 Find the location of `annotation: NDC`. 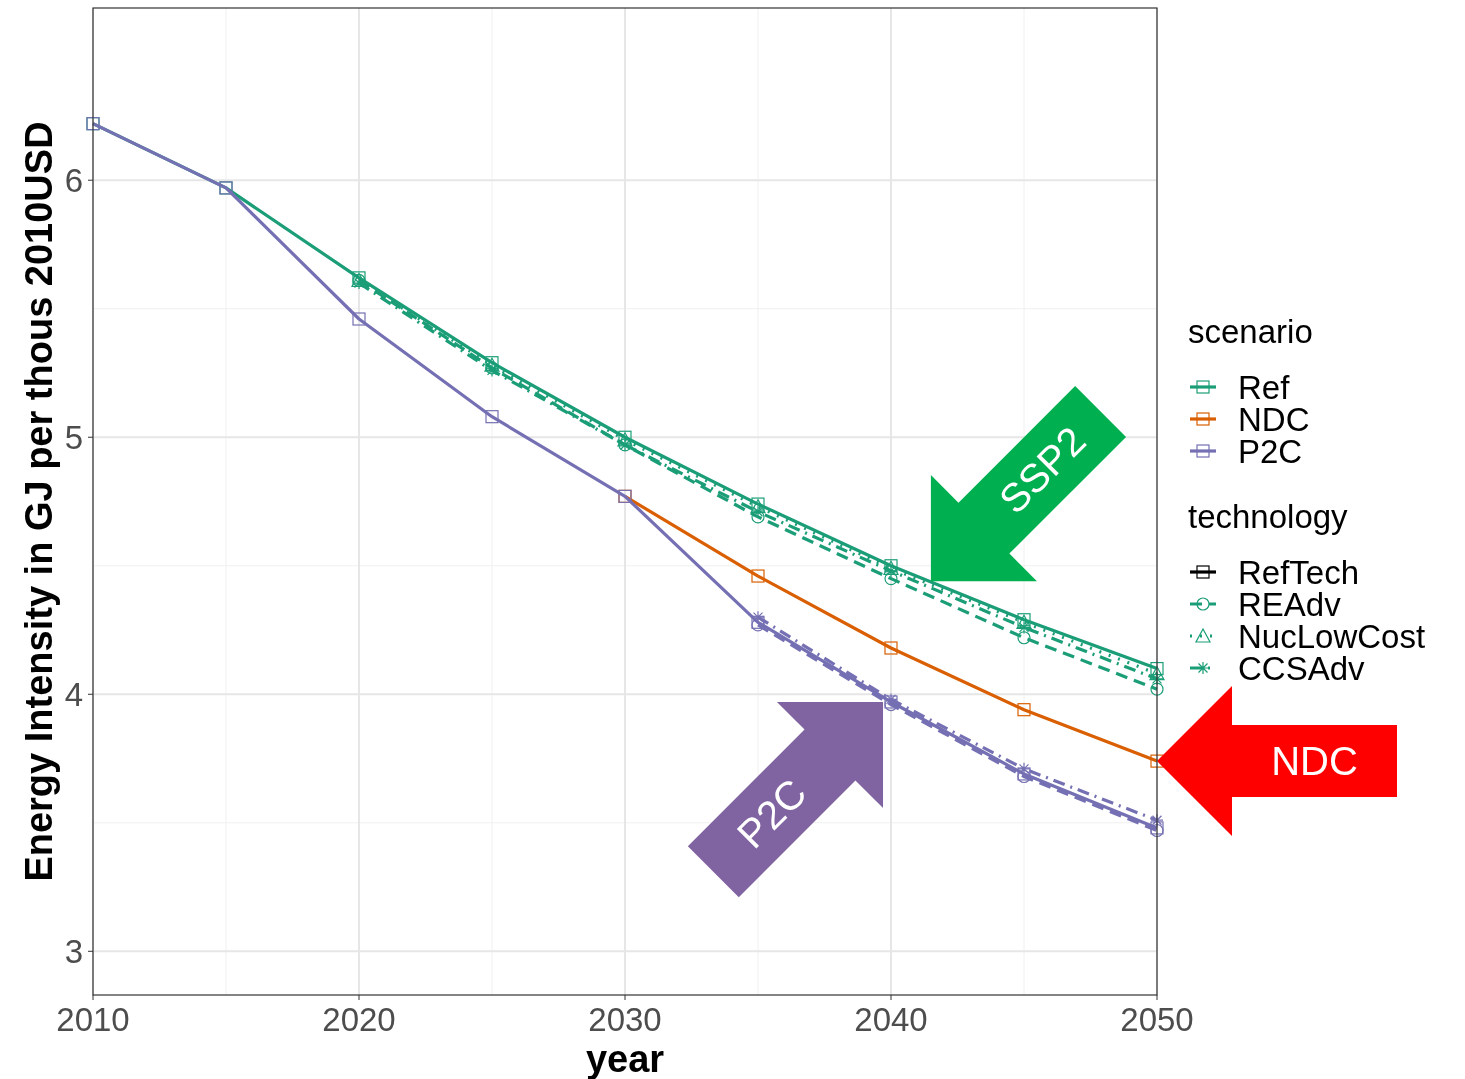

annotation: NDC is located at coordinates (1314, 761).